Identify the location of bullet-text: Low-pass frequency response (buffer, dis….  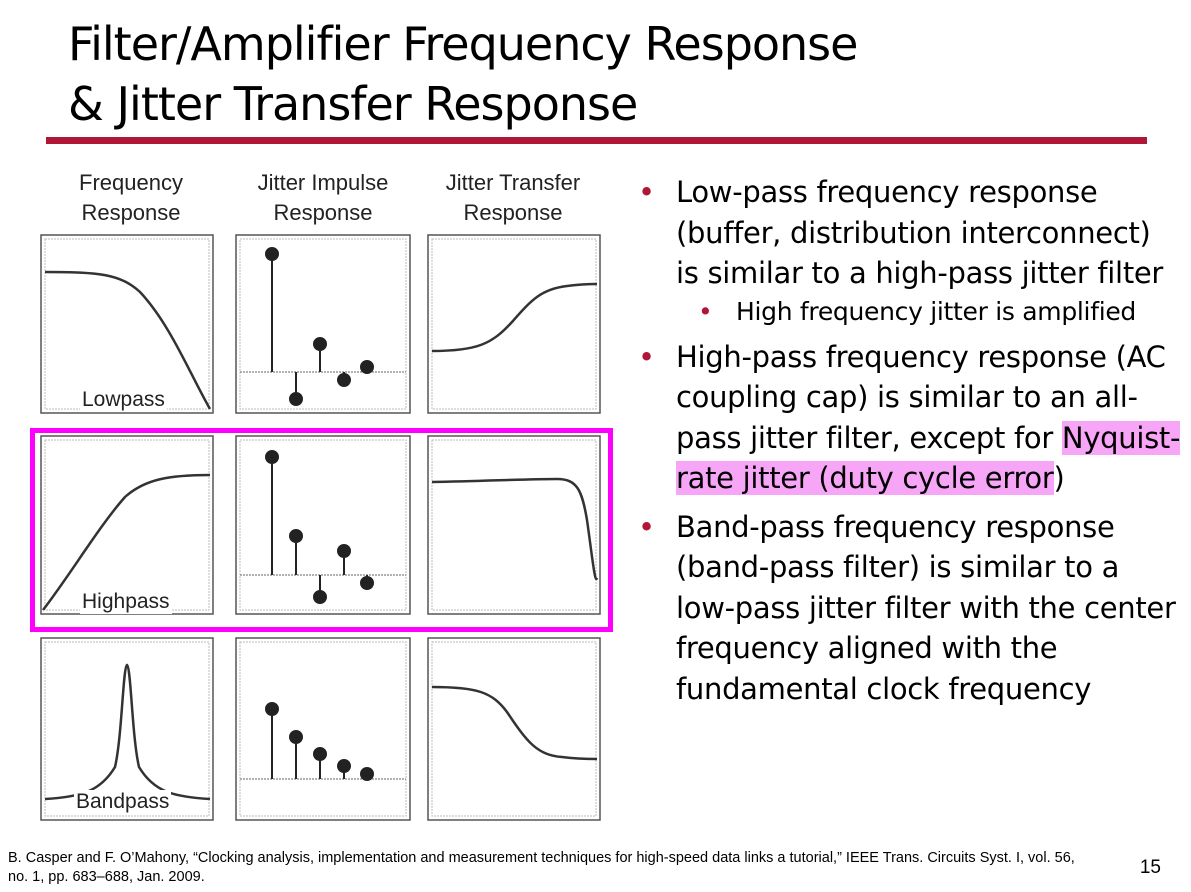
(920, 232).